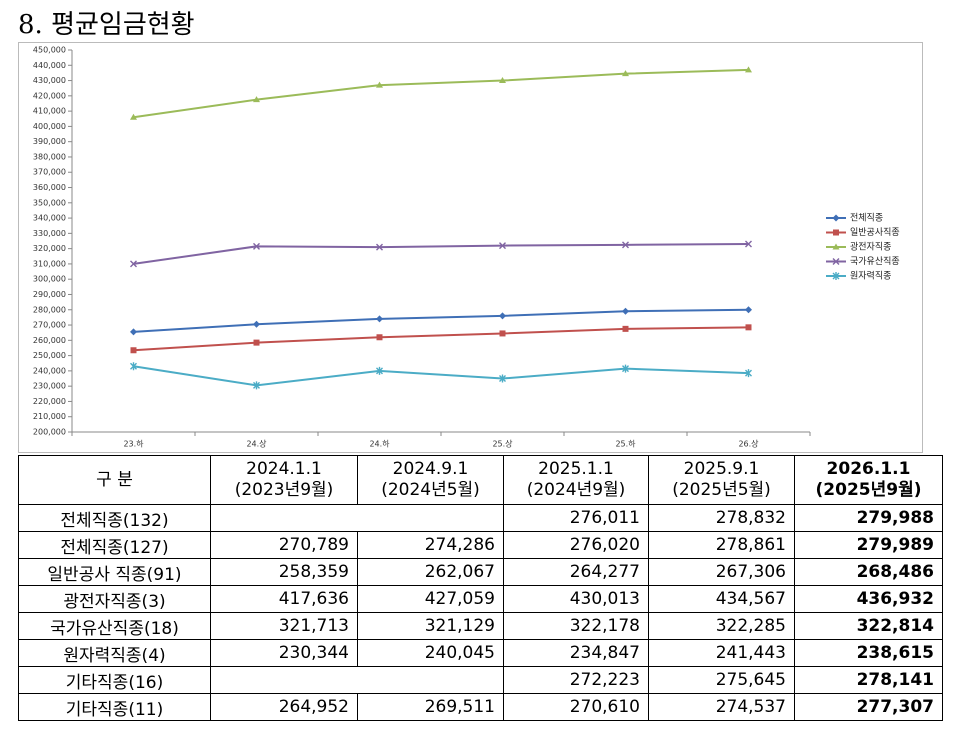  What do you see at coordinates (721, 490) in the screenshot?
I see `header-text: (2025년5월)` at bounding box center [721, 490].